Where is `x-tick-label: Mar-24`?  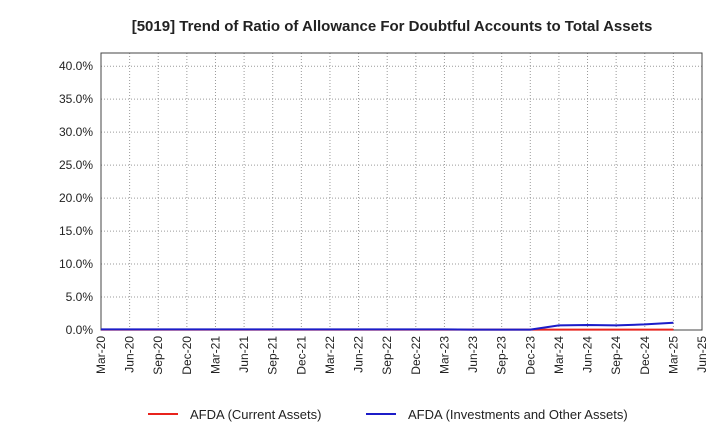 x-tick-label: Mar-24 is located at coordinates (559, 355).